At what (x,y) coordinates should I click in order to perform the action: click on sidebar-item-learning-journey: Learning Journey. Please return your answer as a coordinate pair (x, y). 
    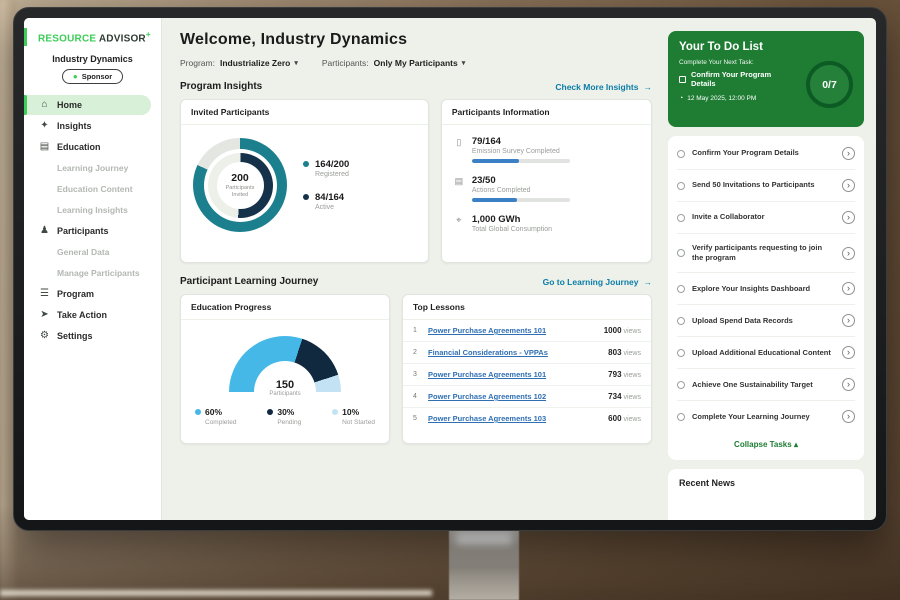
    Looking at the image, I should click on (92, 168).